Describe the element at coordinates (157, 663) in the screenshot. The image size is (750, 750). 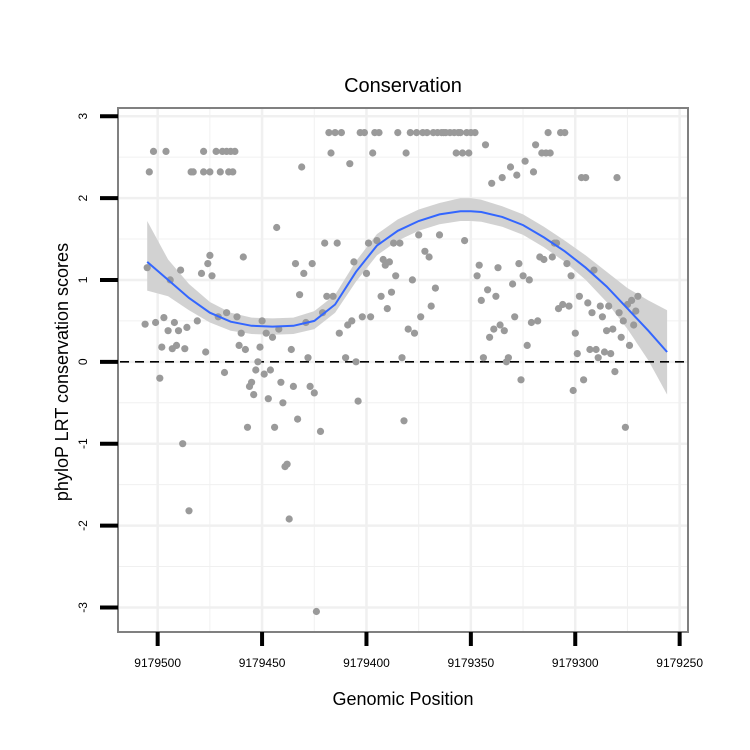
I see `x-tick-label: 9179500` at that location.